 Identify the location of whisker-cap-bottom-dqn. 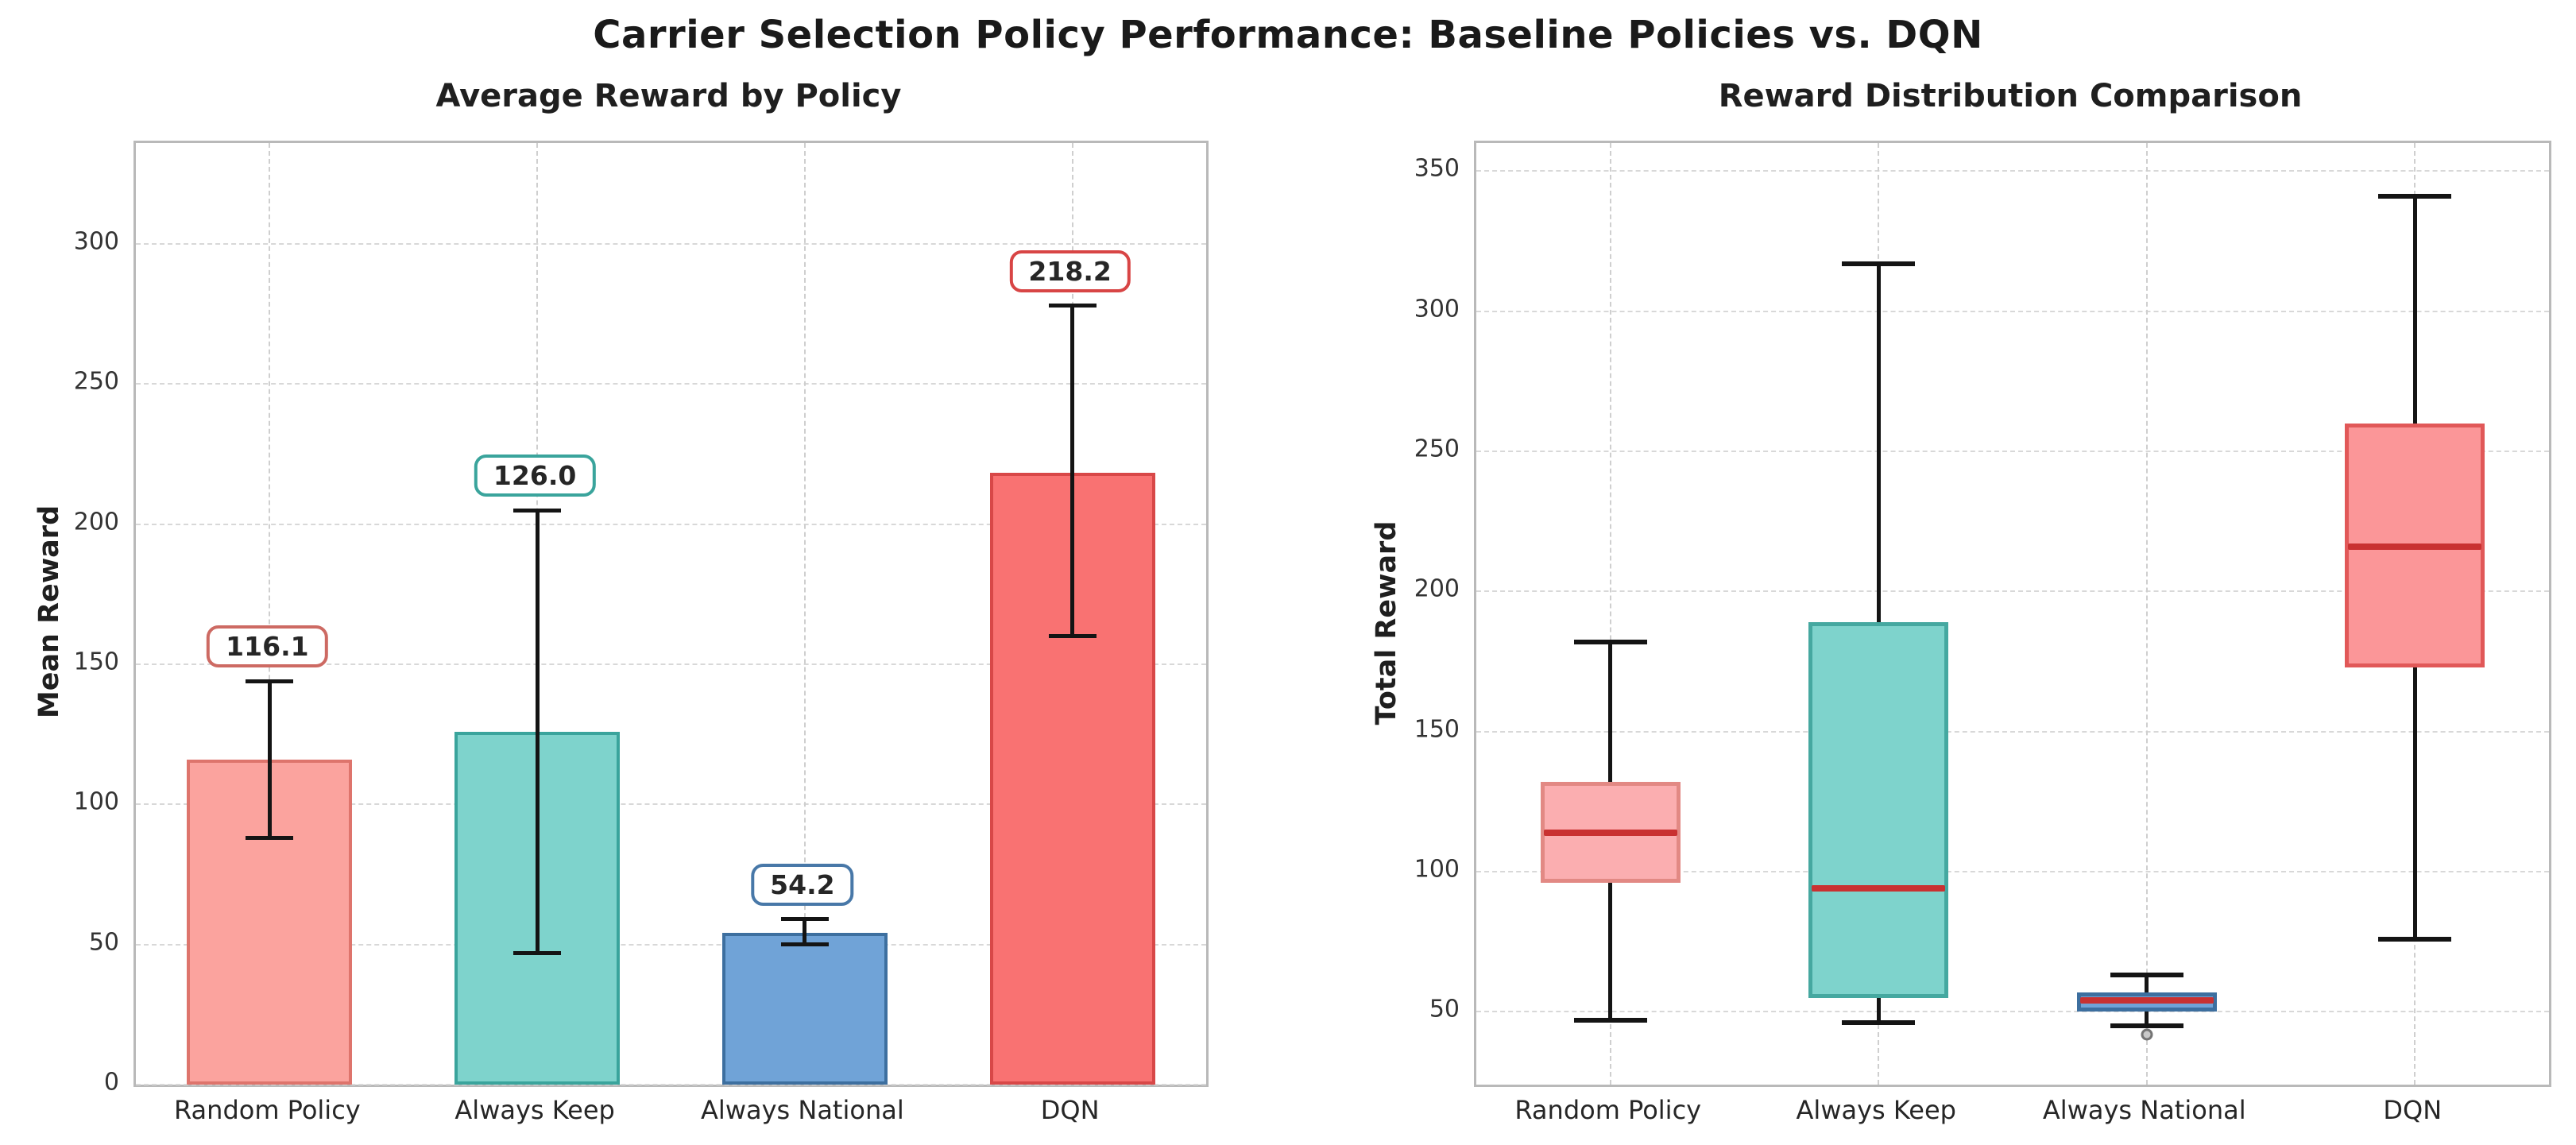
(2415, 939).